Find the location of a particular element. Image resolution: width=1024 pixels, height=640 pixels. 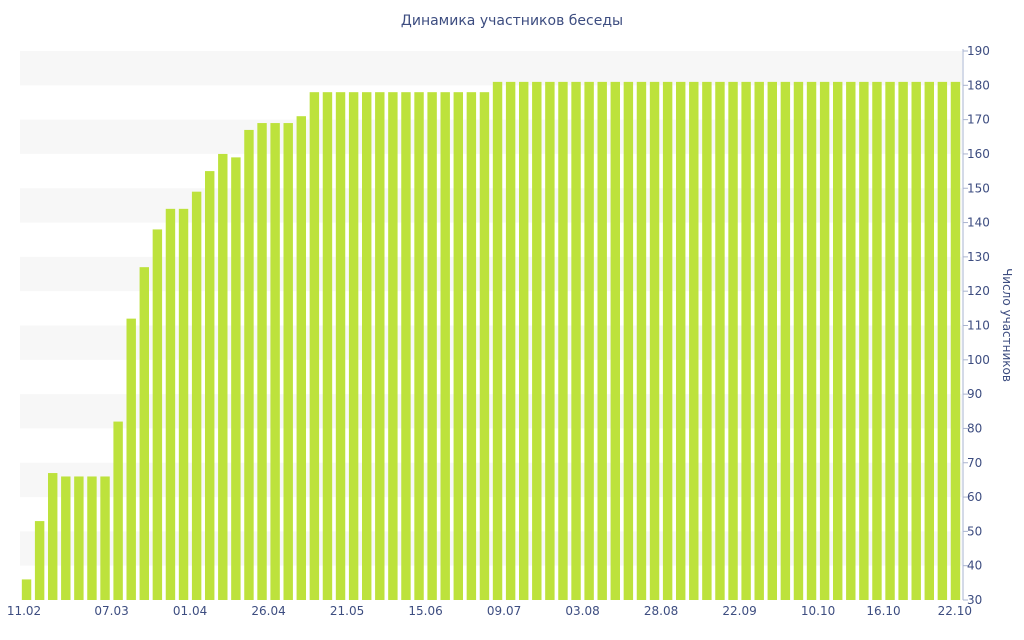

y-tick-label: 160 is located at coordinates (978, 154).